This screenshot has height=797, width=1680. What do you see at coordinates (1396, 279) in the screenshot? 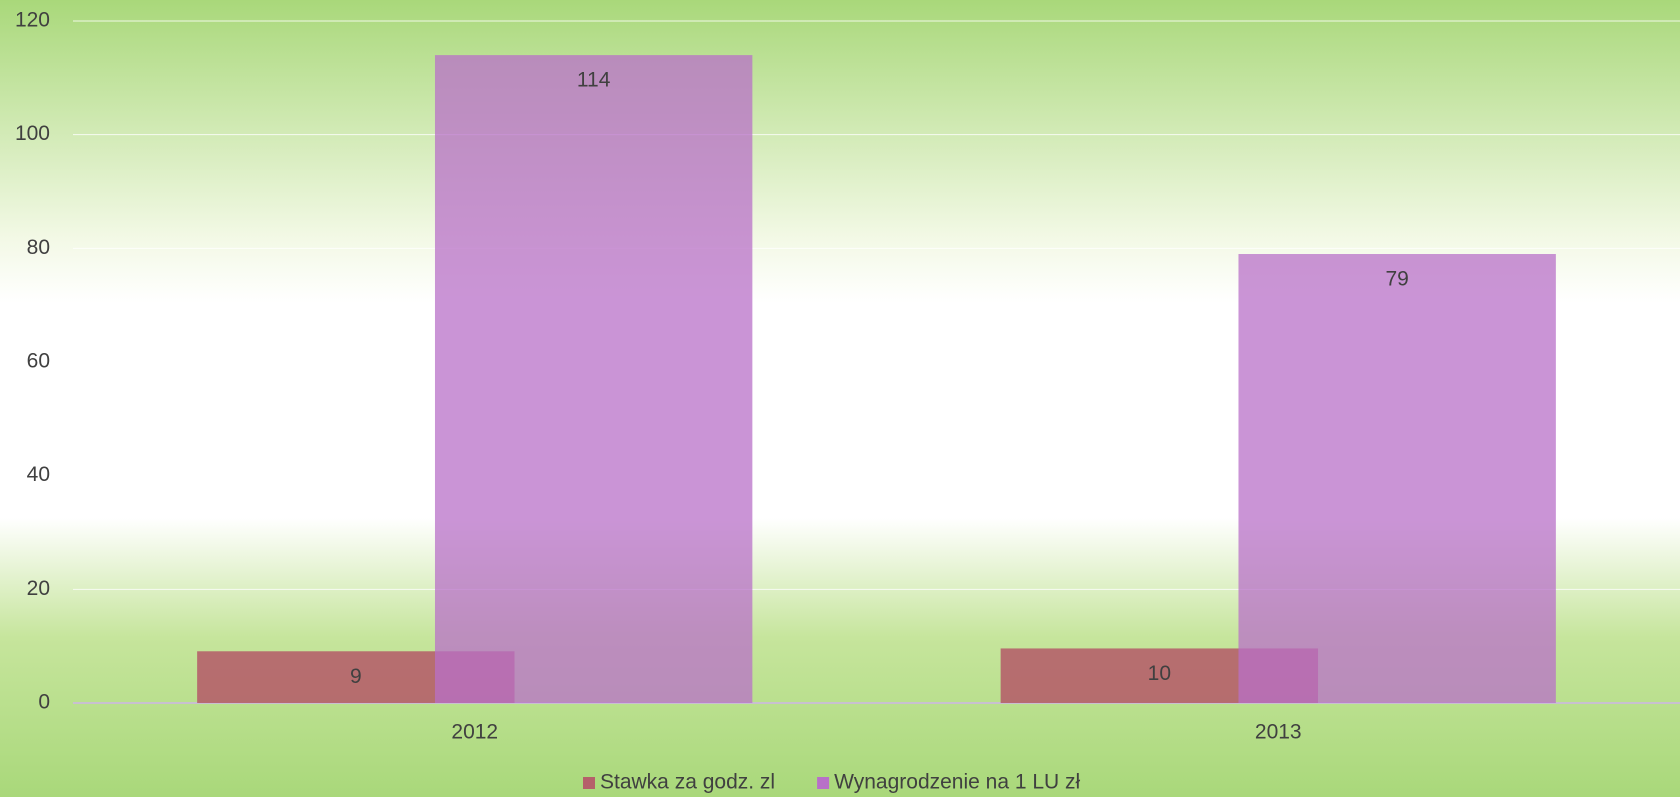
I see `data-label: 79` at bounding box center [1396, 279].